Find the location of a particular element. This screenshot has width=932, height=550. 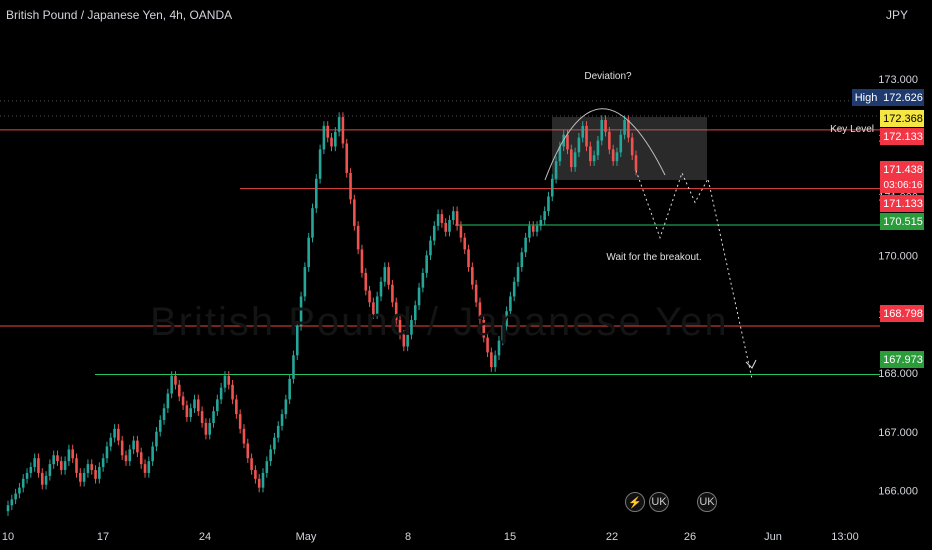

price-label-value: 172.368 is located at coordinates (903, 119).